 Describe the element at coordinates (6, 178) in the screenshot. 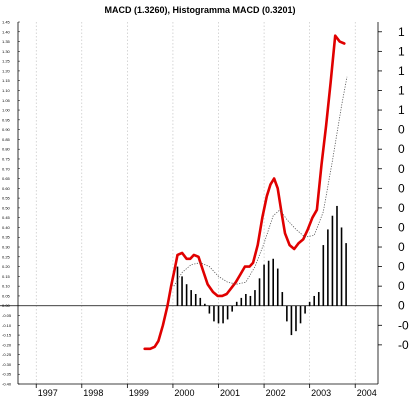

I see `left-tick-label: 0.65` at that location.